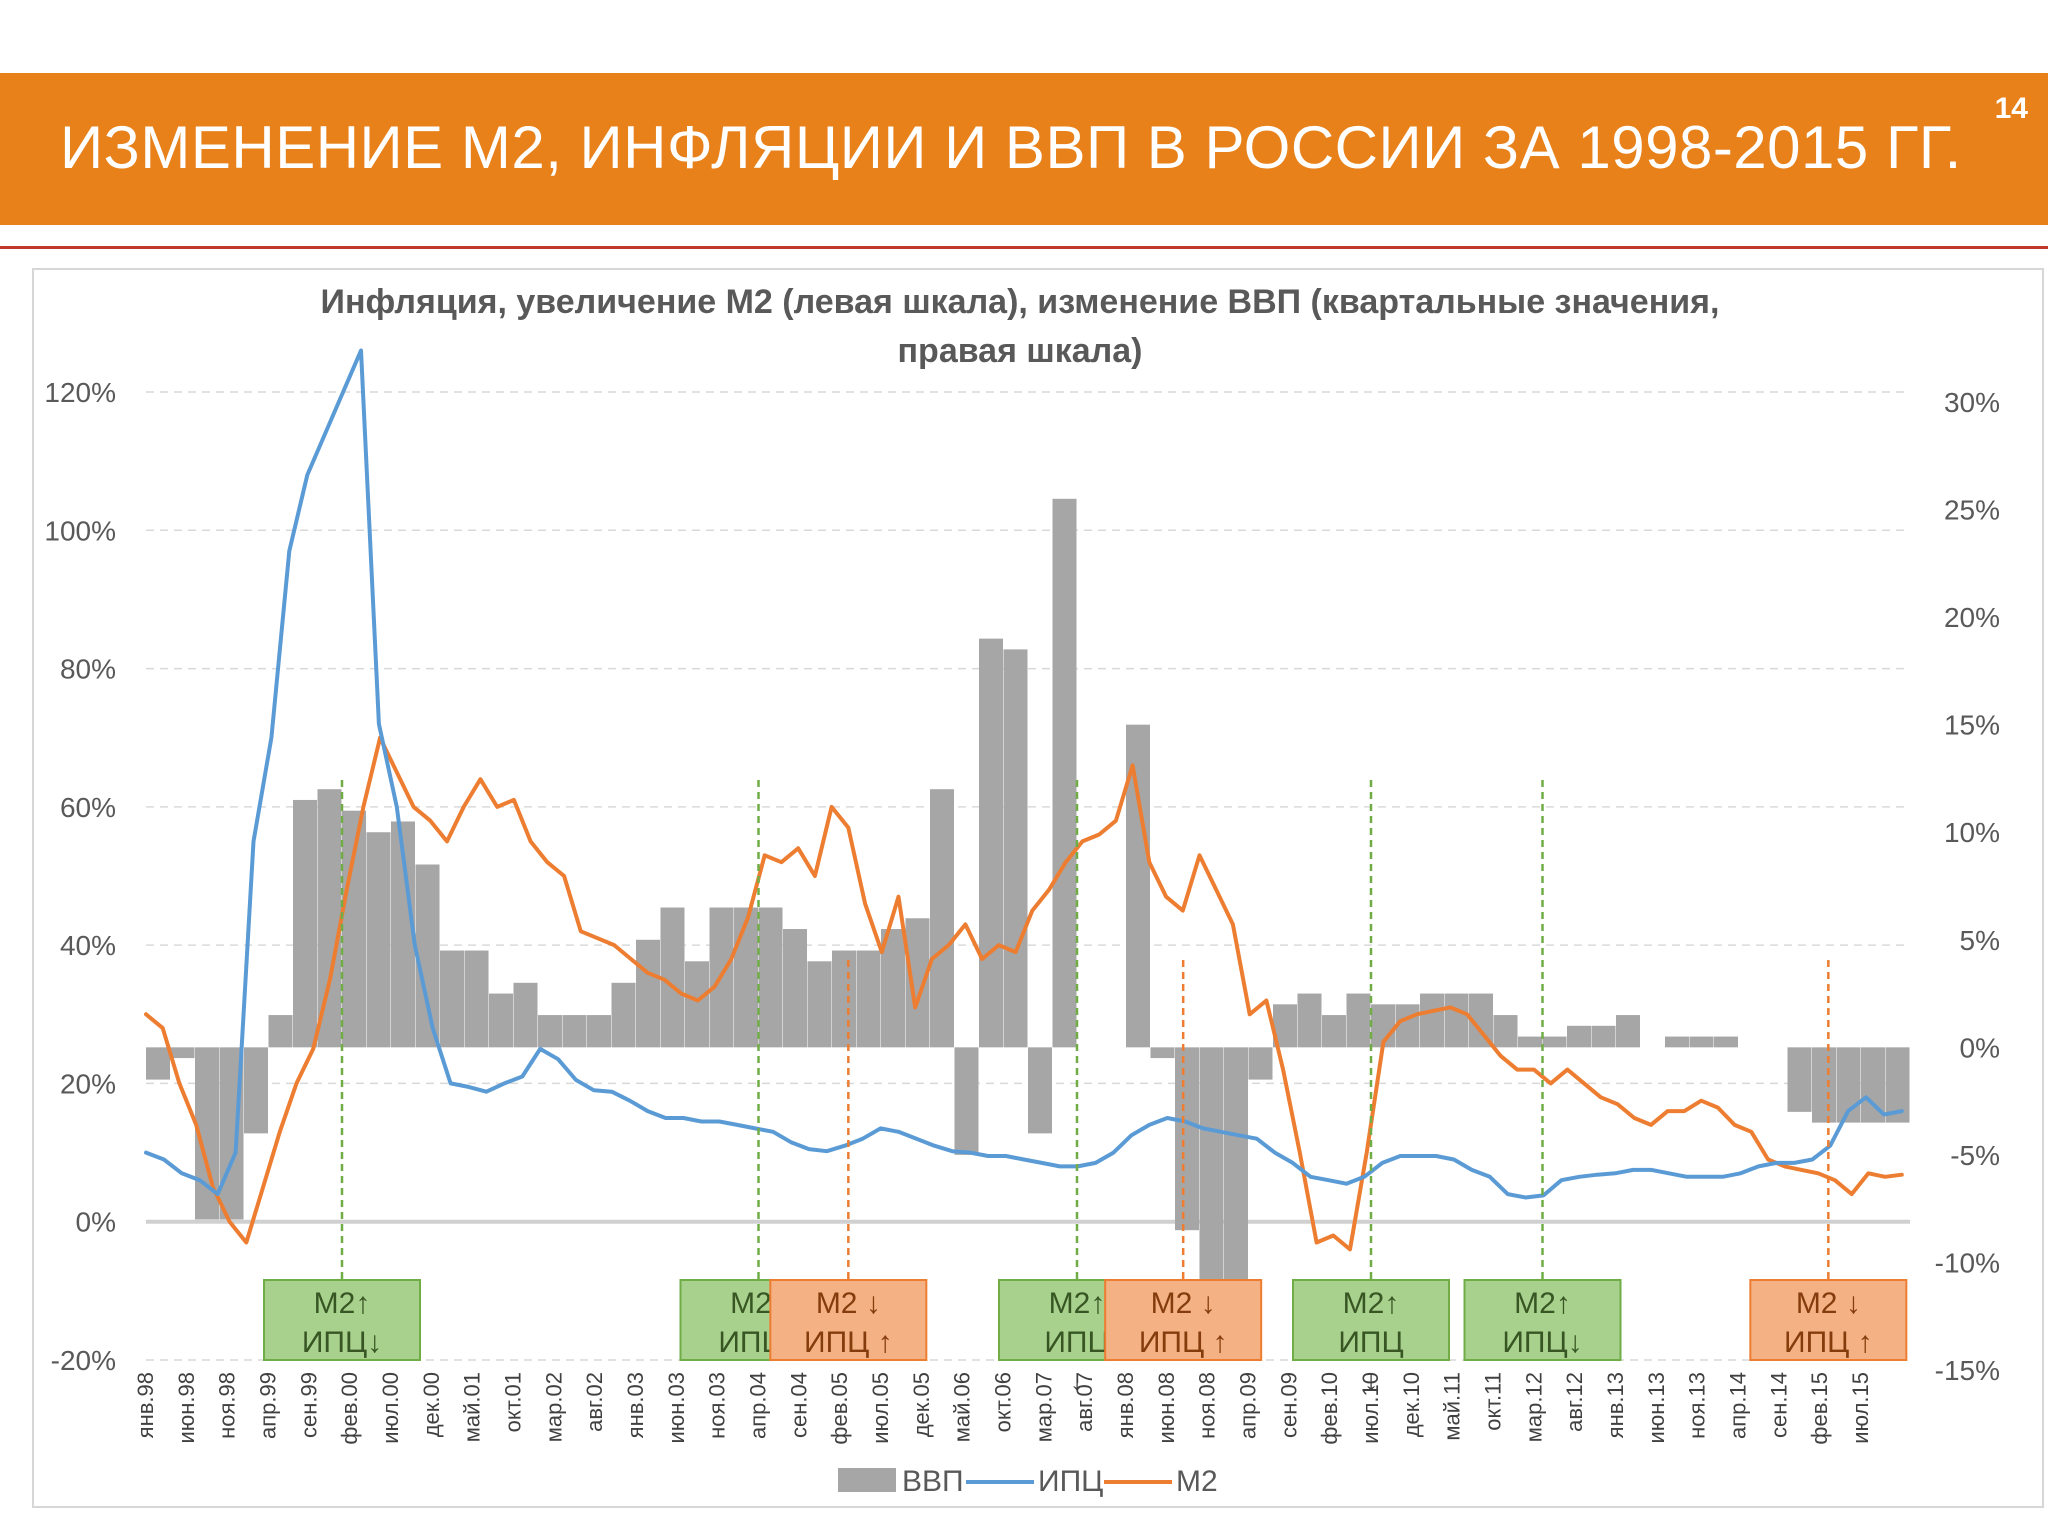 The height and width of the screenshot is (1536, 2048). What do you see at coordinates (1967, 1370) in the screenshot?
I see `right-tick-label: -15%` at bounding box center [1967, 1370].